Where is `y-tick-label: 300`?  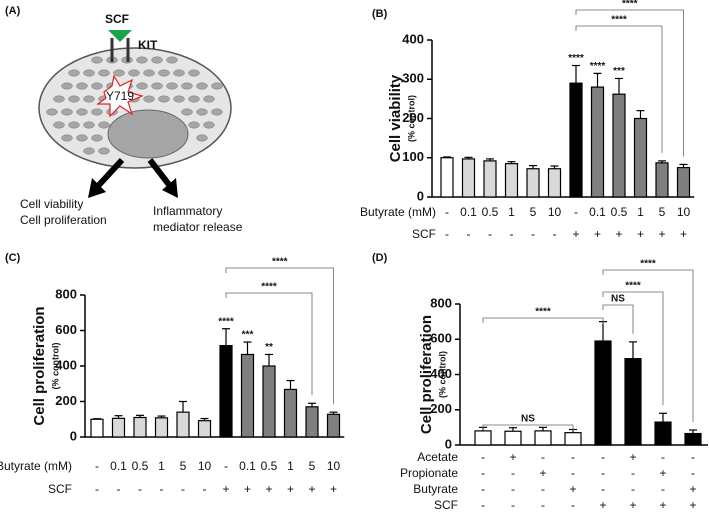
y-tick-label: 300 is located at coordinates (413, 78).